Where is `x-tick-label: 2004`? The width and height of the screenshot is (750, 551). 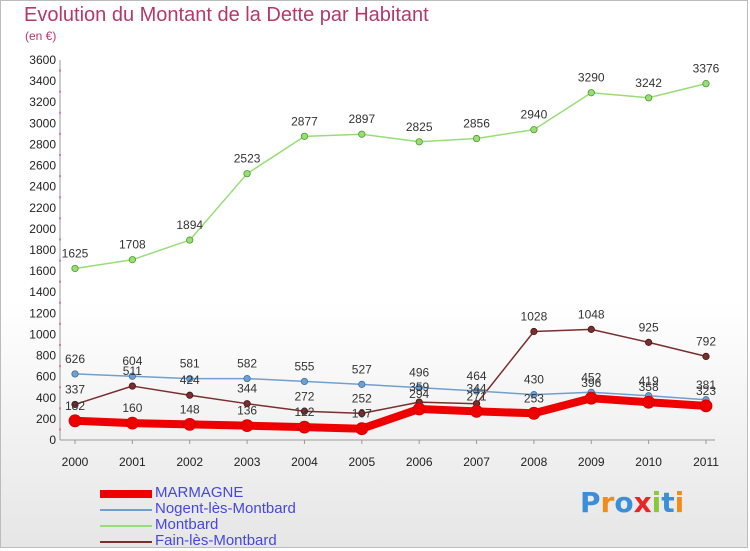 x-tick-label: 2004 is located at coordinates (304, 462).